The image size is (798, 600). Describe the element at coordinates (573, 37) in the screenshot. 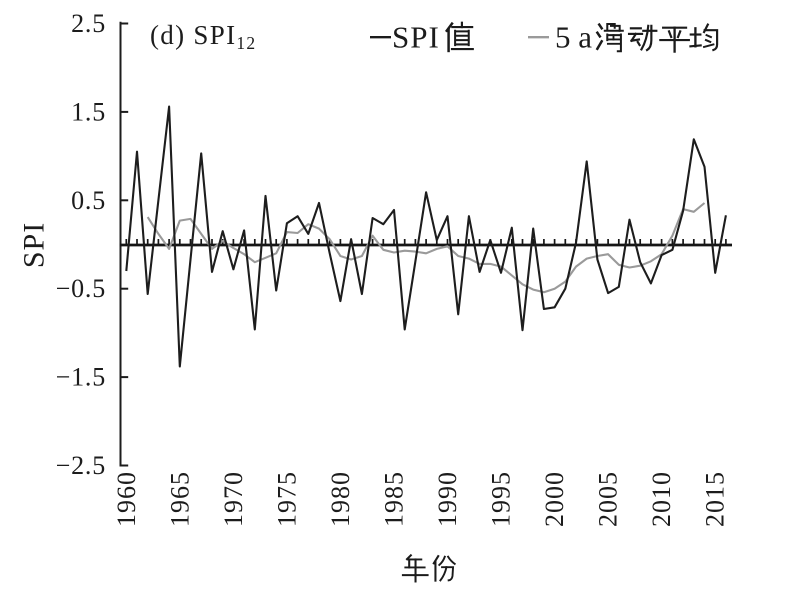

I see `svg-text: 5 a` at that location.